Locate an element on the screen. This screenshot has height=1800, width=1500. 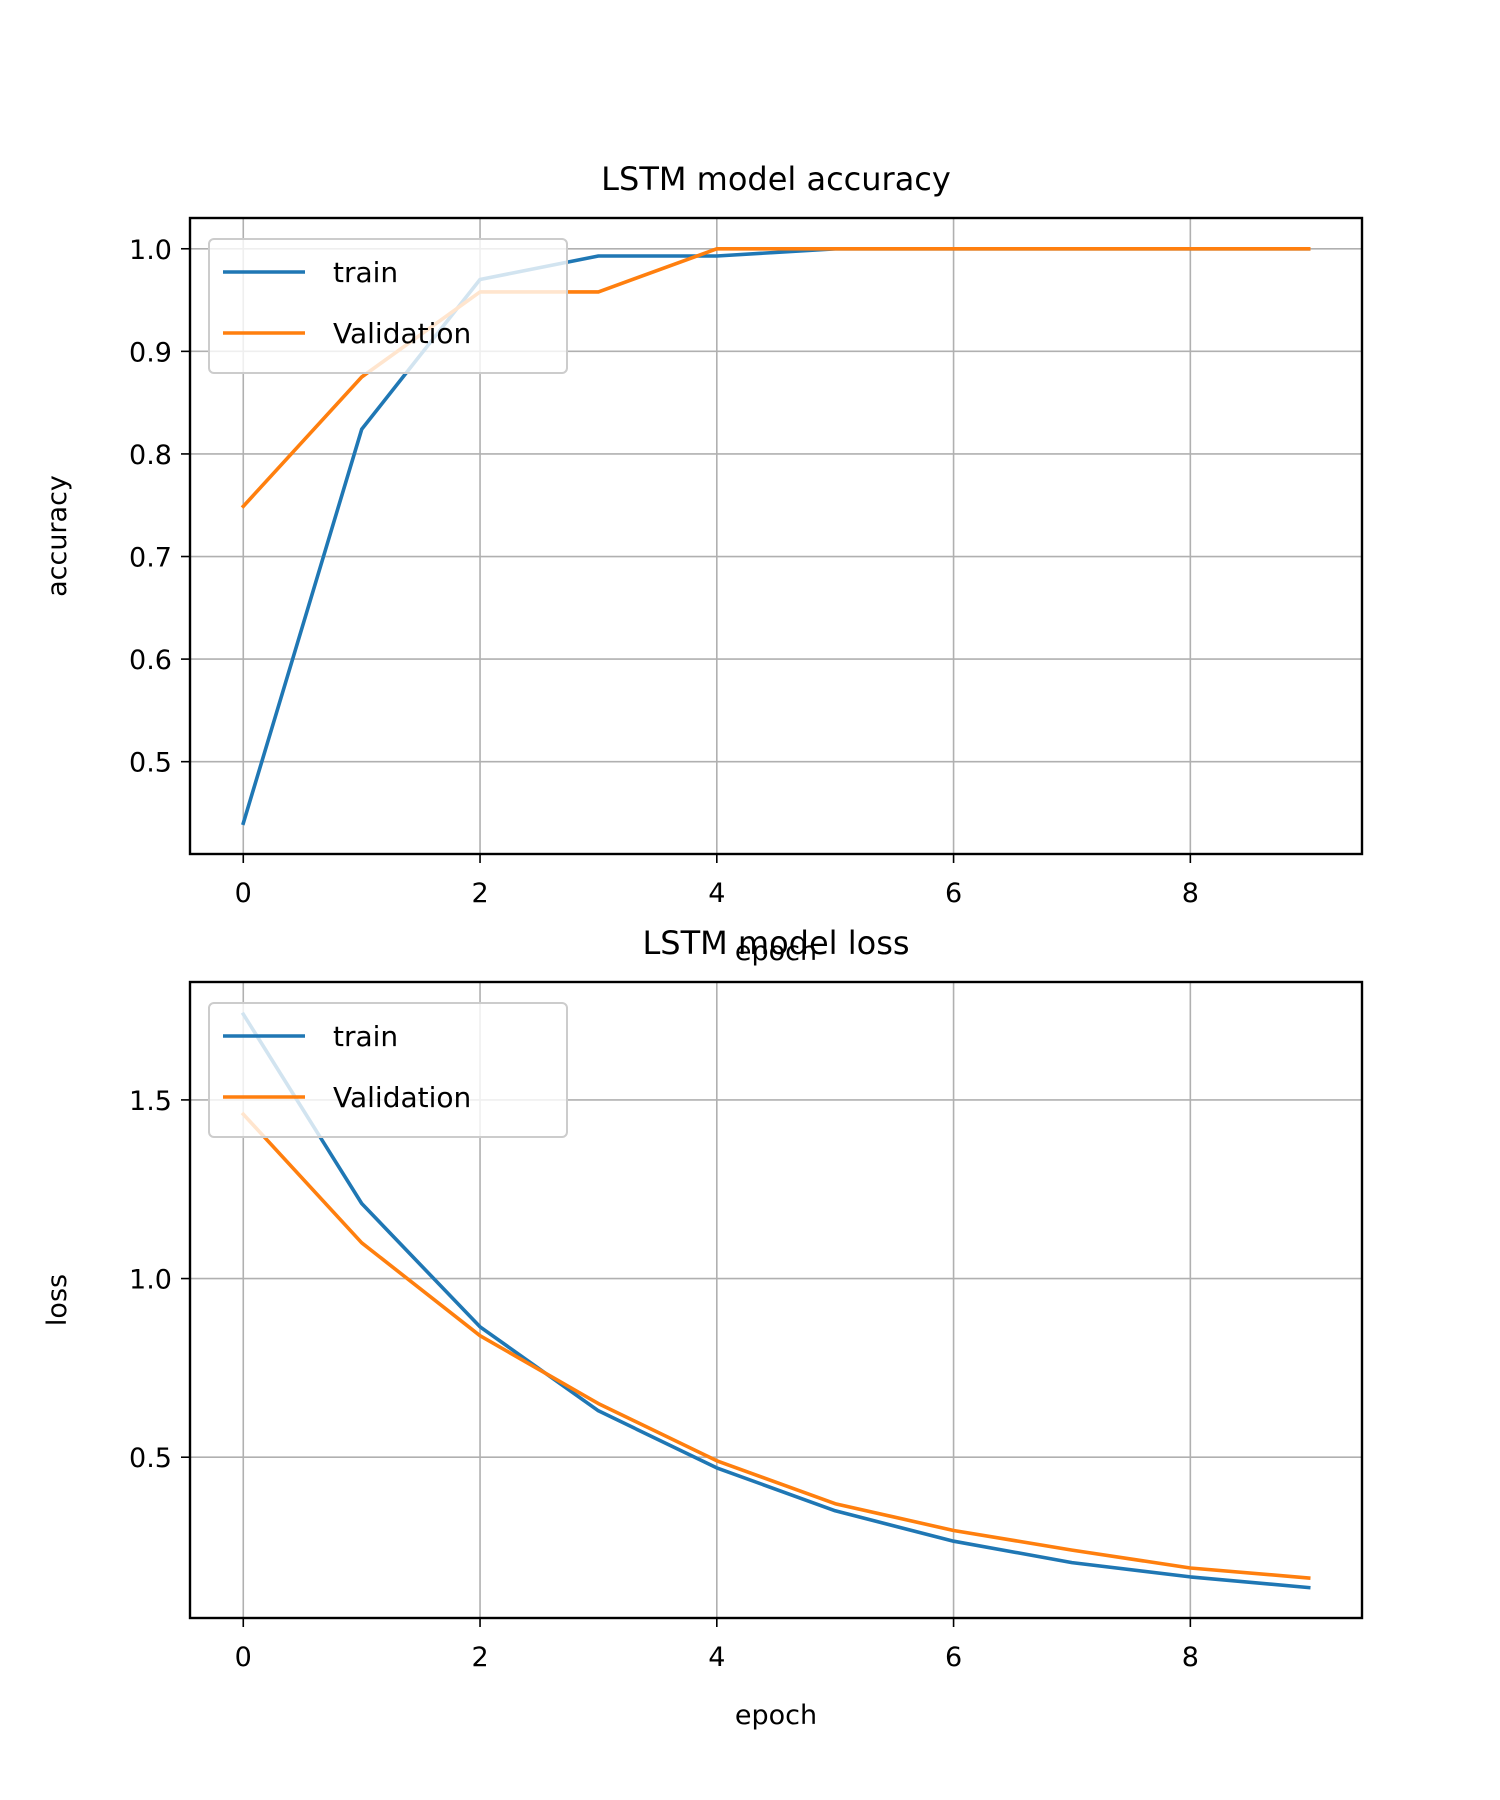
accuracy-y-tick-label: 0.5 is located at coordinates (150, 763).